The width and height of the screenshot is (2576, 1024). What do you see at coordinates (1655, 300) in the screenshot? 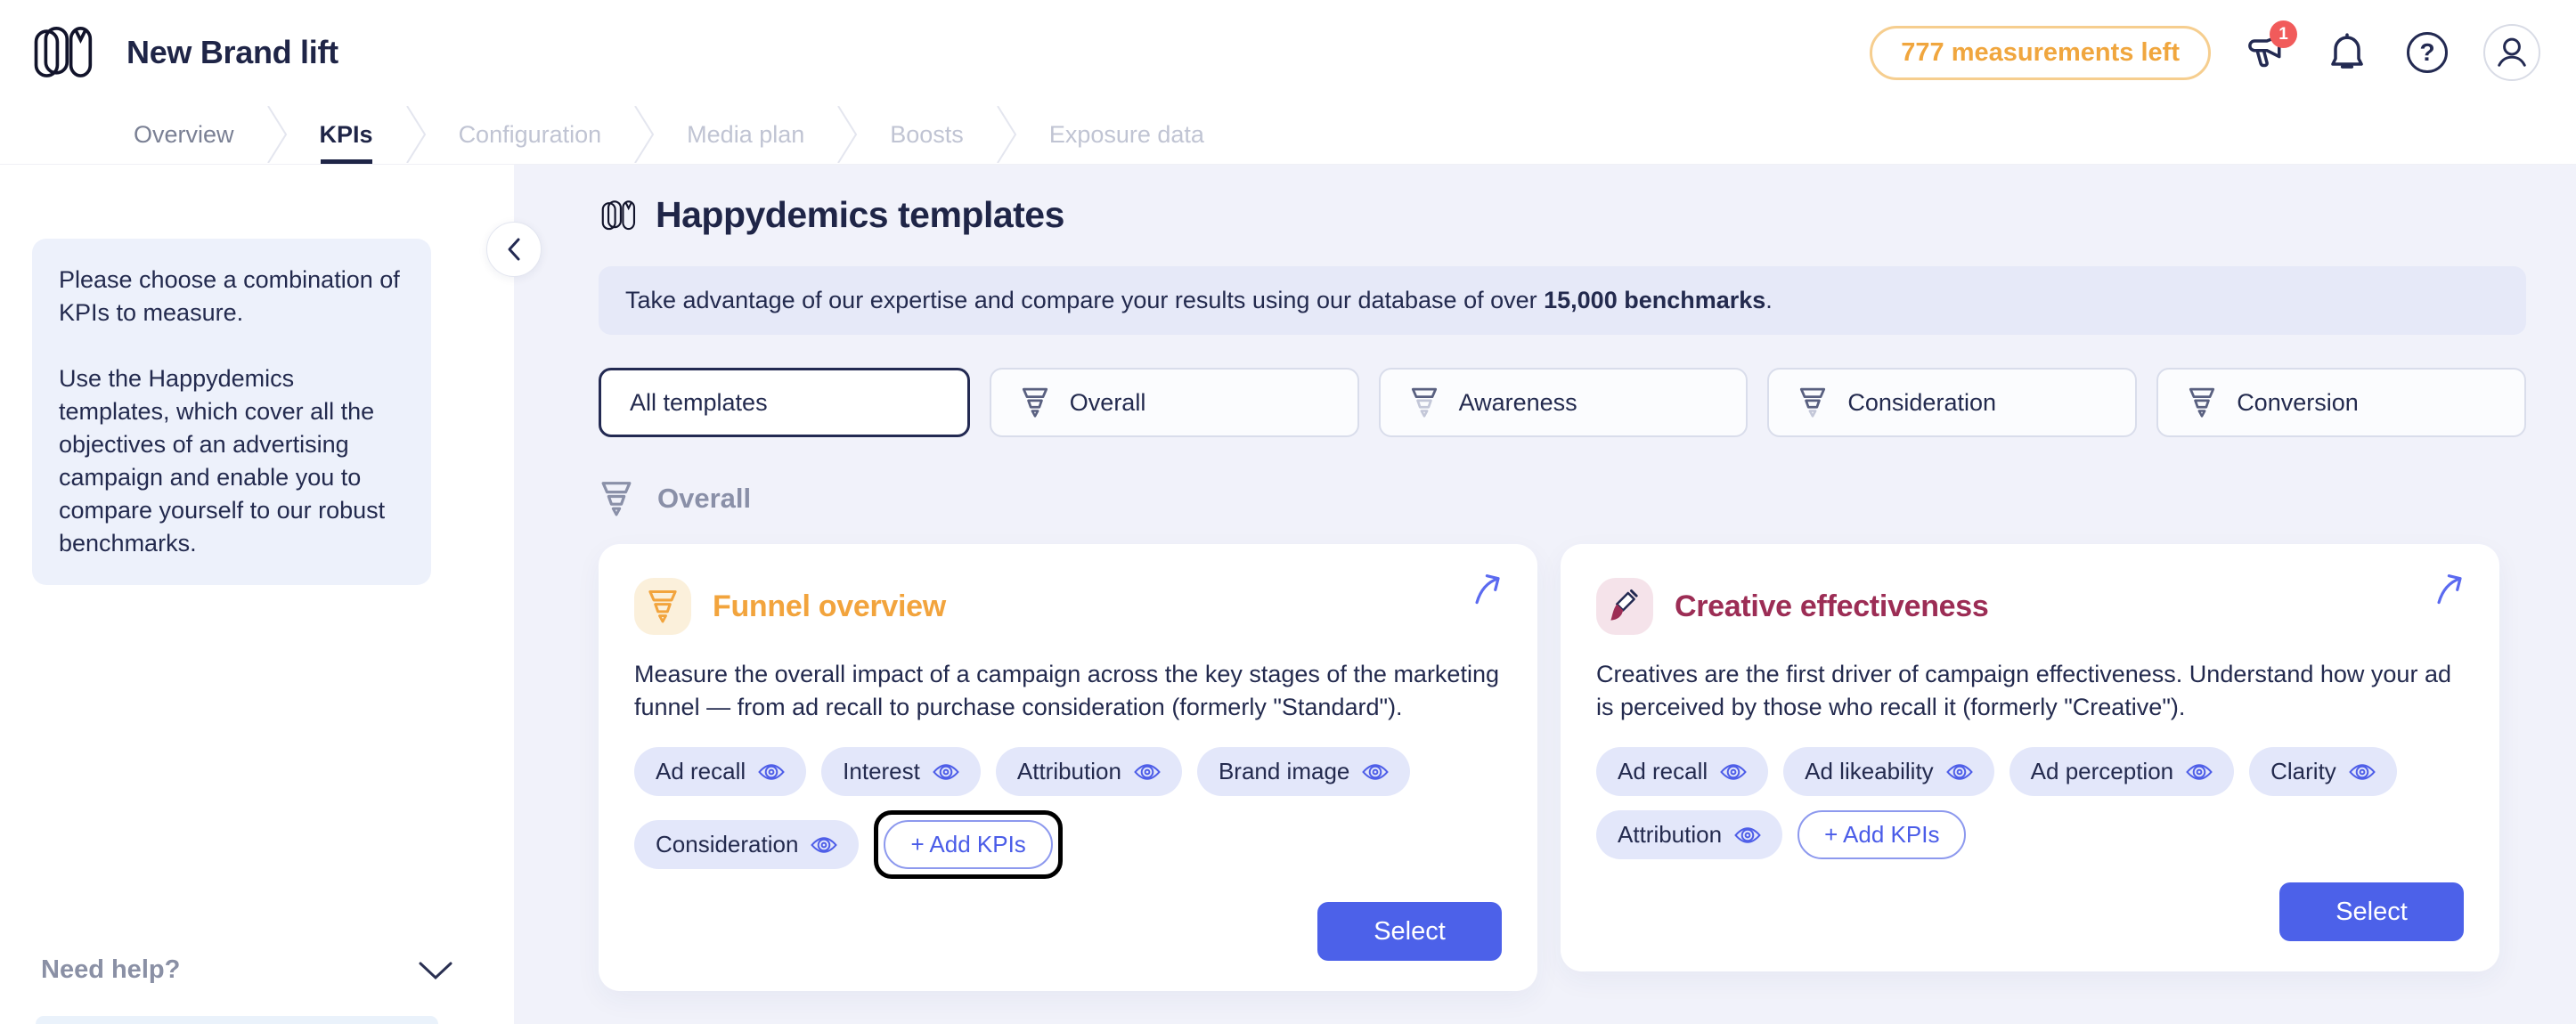
I see `banner-bold-text: 15,000 benchmarks` at bounding box center [1655, 300].